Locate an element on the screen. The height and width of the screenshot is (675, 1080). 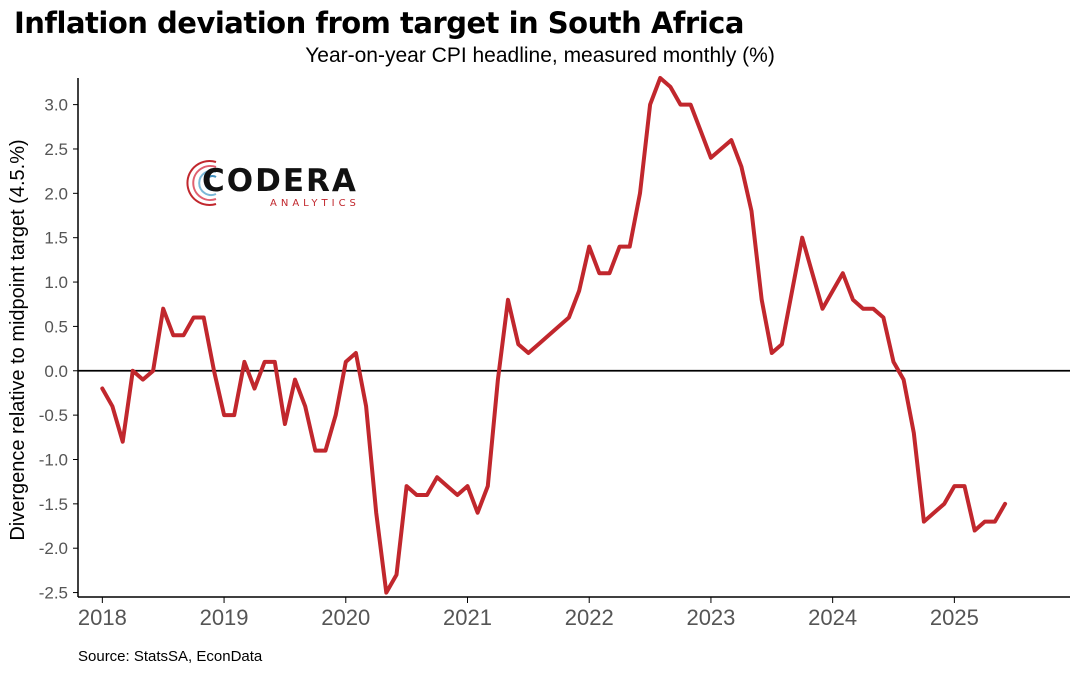
codera-logo: CODERA ANALYTICS is located at coordinates (281, 183).